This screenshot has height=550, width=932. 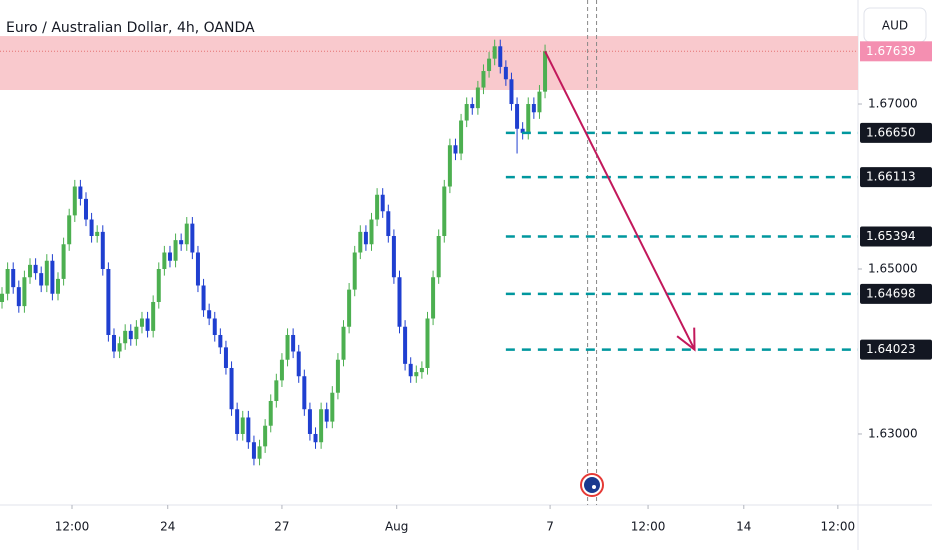 What do you see at coordinates (891, 51) in the screenshot?
I see `current-price-label: 1.67639` at bounding box center [891, 51].